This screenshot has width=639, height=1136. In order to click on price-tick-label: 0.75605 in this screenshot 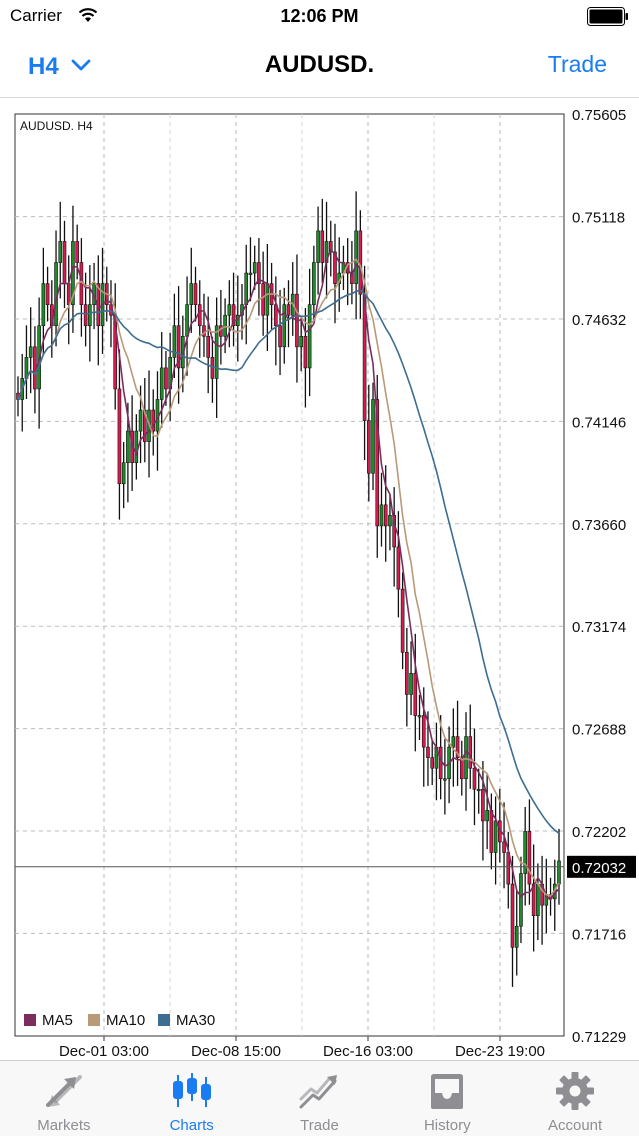, I will do `click(599, 115)`.